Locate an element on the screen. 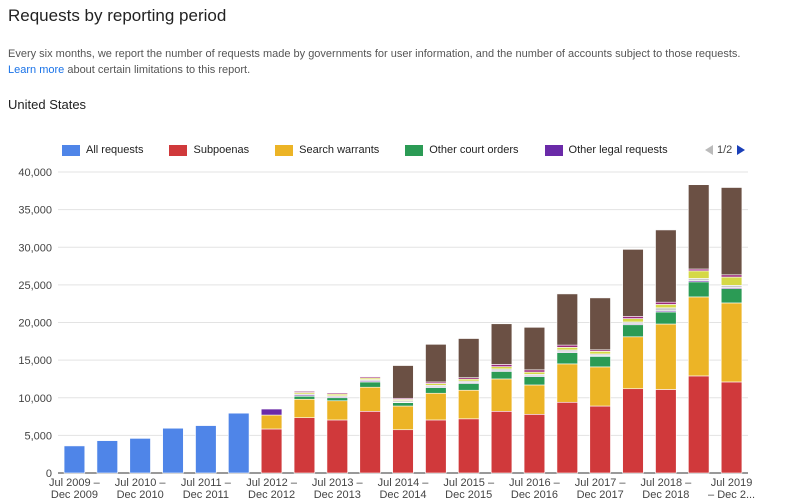  x-tick-label: Dec 2012 is located at coordinates (271, 495).